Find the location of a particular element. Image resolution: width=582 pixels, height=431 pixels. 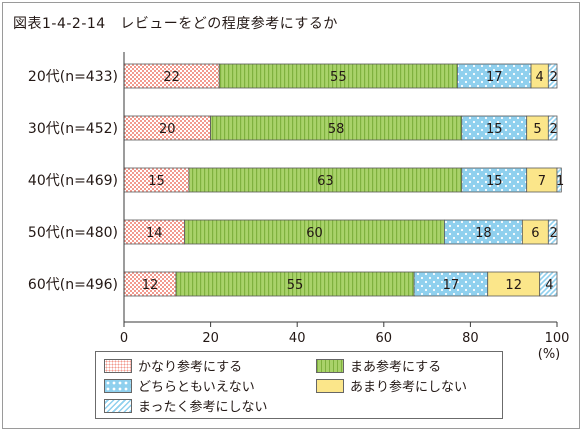

x-axis-unit: (%) is located at coordinates (549, 354).